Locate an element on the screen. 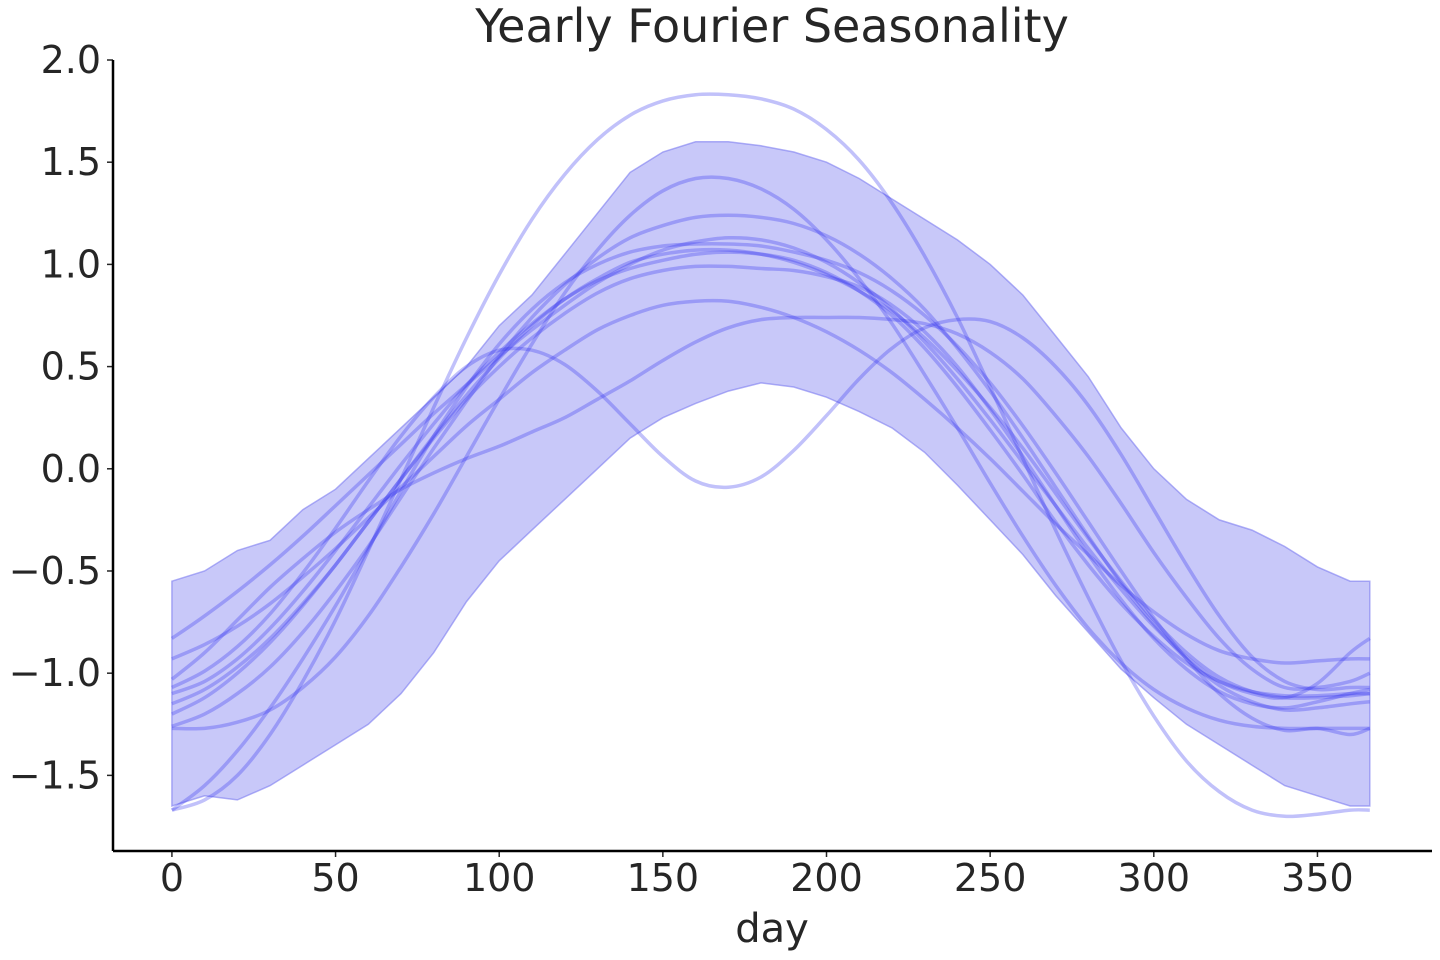  y-tick-label: 1.5 is located at coordinates (71, 162).